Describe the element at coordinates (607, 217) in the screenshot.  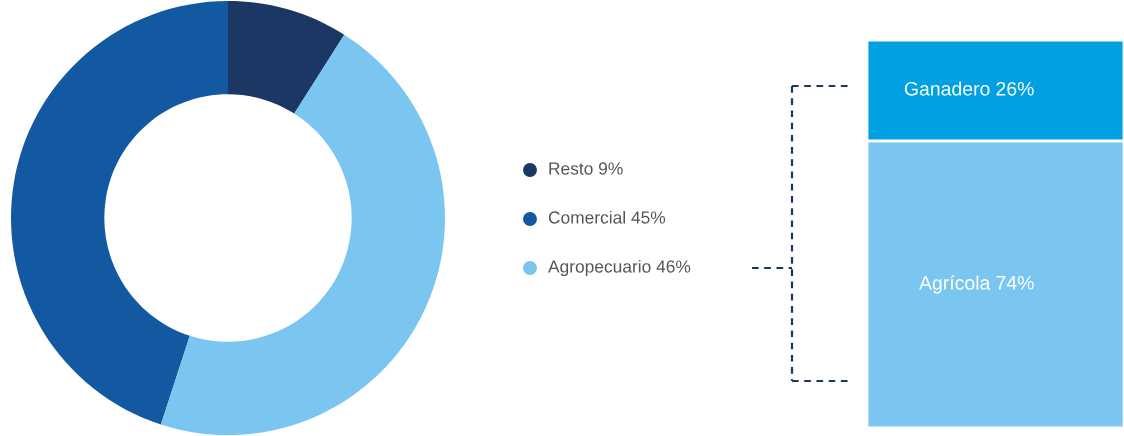
I see `legend-label: Comercial 45%` at that location.